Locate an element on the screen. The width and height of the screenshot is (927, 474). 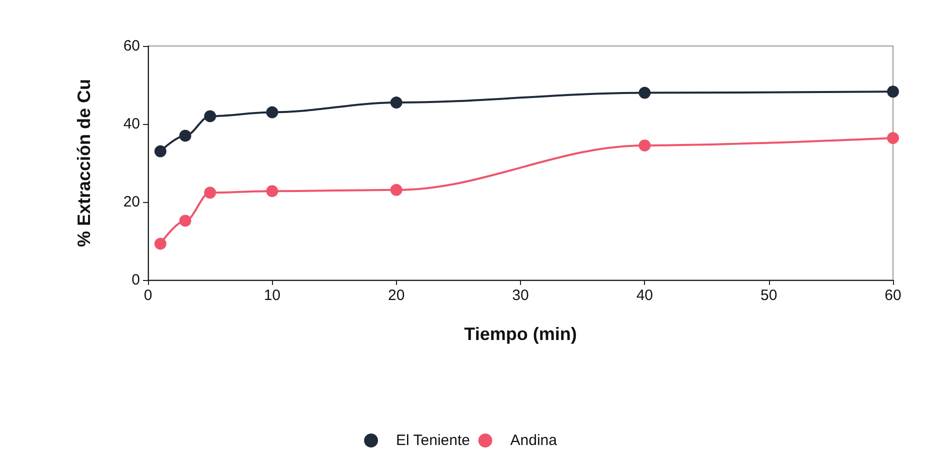
x-tick-label: 30 is located at coordinates (520, 295).